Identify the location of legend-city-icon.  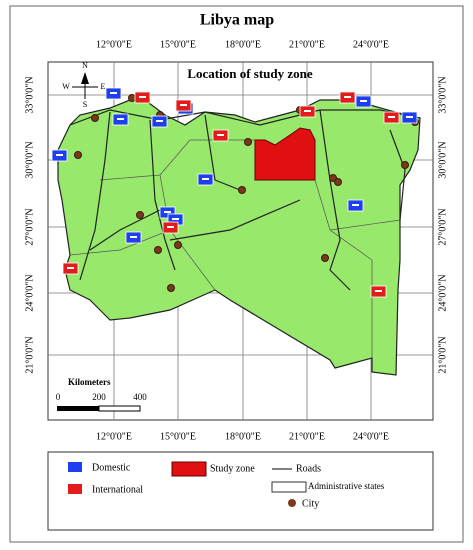
(292, 503).